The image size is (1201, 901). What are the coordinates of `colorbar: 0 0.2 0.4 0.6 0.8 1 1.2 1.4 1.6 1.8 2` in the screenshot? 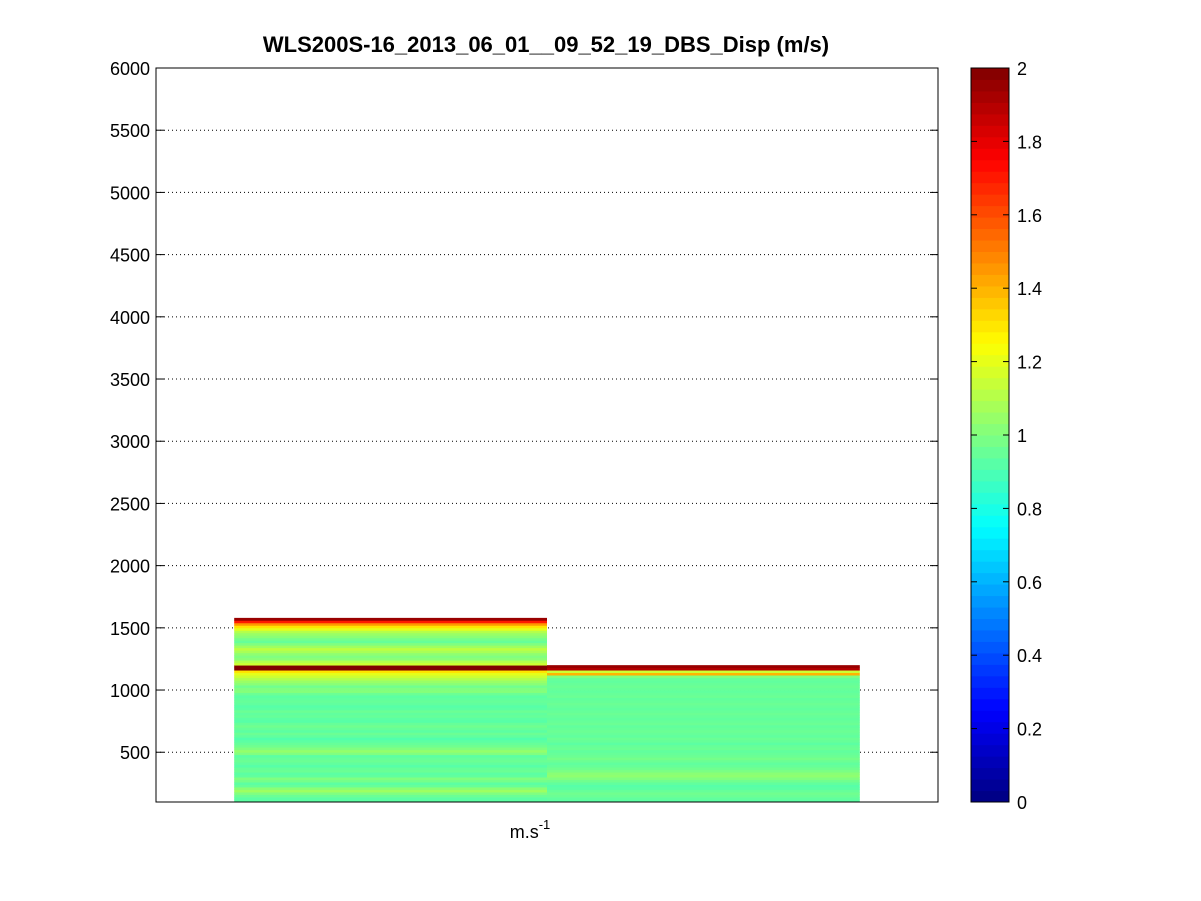 It's located at (1006, 436).